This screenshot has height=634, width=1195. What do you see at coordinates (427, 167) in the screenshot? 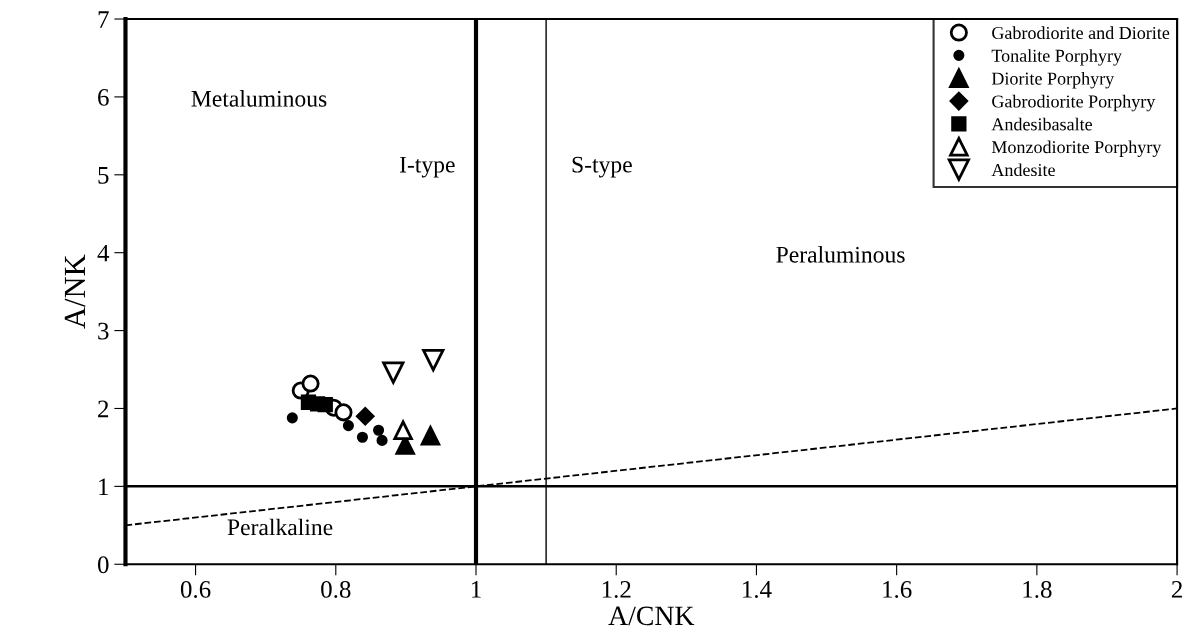
I see `annotation: I-type` at bounding box center [427, 167].